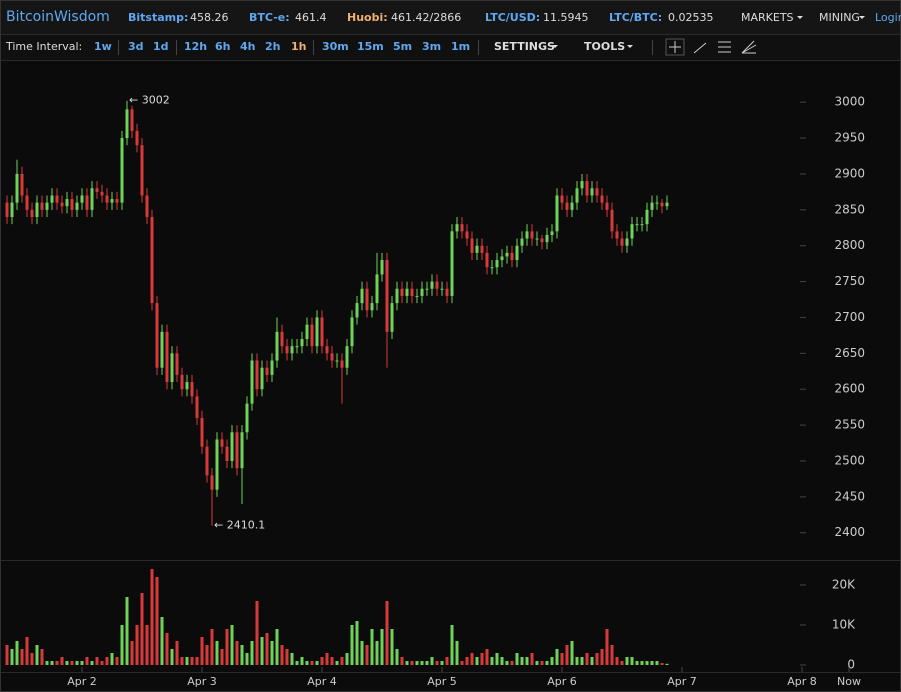 The image size is (901, 692). I want to click on interval-button: 1h, so click(299, 46).